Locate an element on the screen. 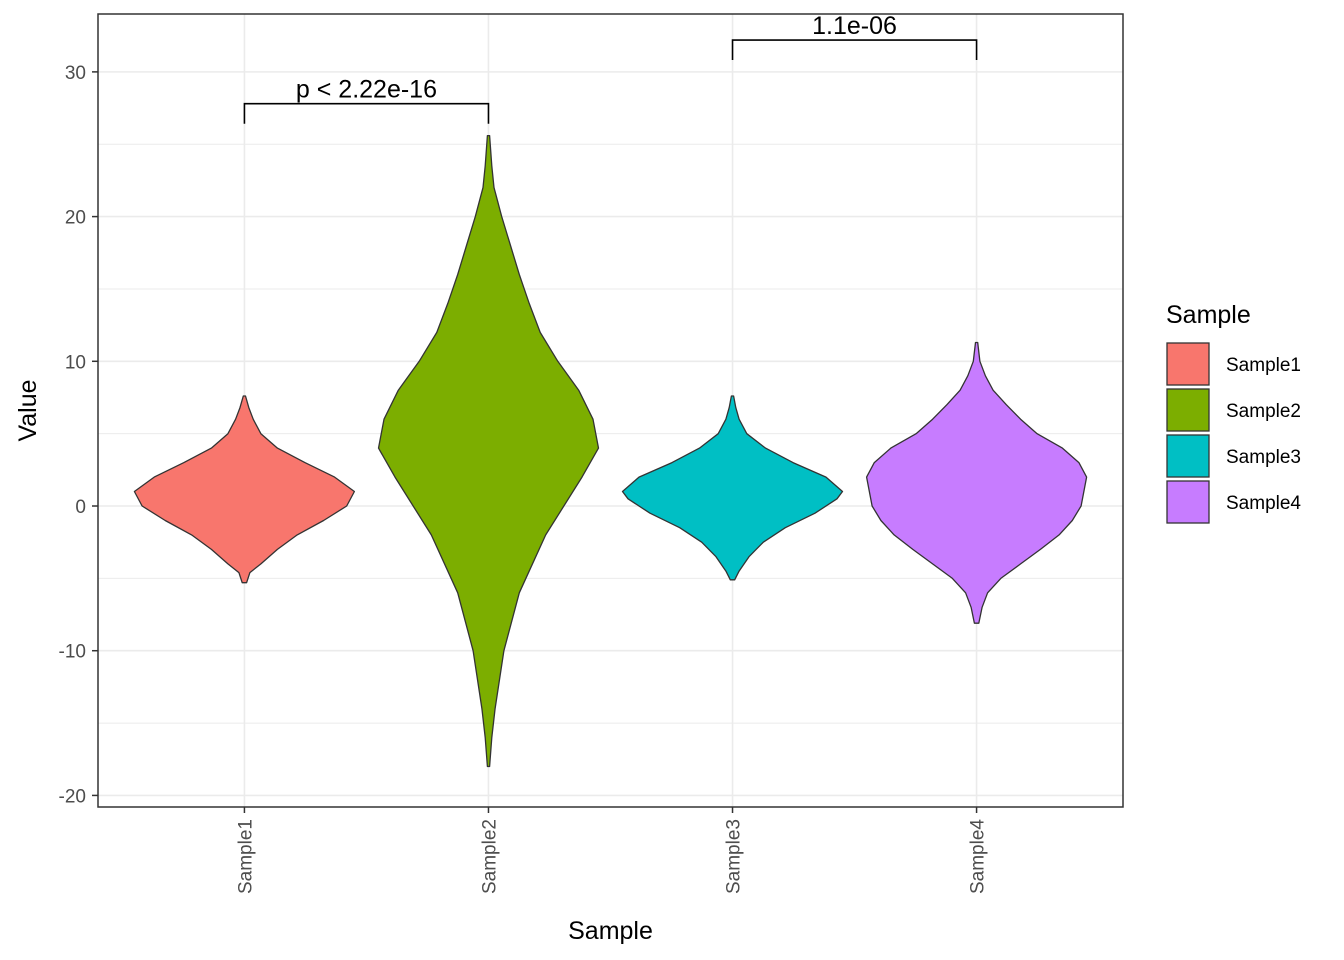 The height and width of the screenshot is (960, 1344). legend: Sample Sample1 Sample2 Sample3 Sample4 is located at coordinates (1233, 412).